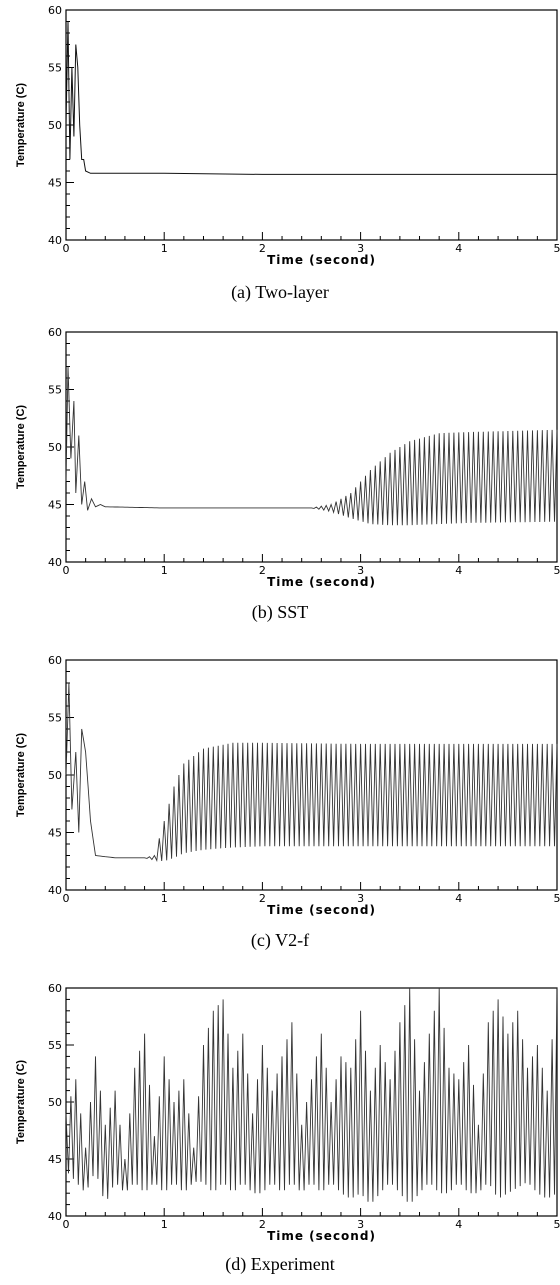  I want to click on chart-d-caption: (d) Experiment, so click(280, 1264).